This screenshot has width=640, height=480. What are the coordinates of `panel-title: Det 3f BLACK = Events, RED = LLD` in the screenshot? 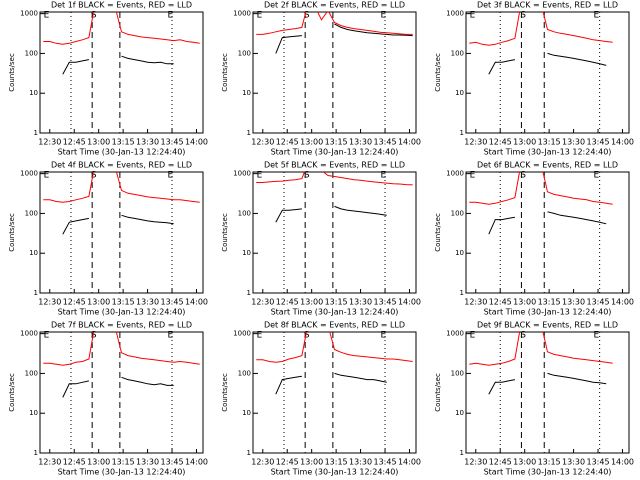 It's located at (547, 5).